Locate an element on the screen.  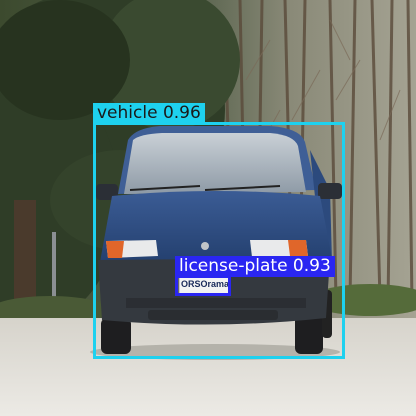
license-plate-detection-label: license-plate 0.93 is located at coordinates (255, 266).